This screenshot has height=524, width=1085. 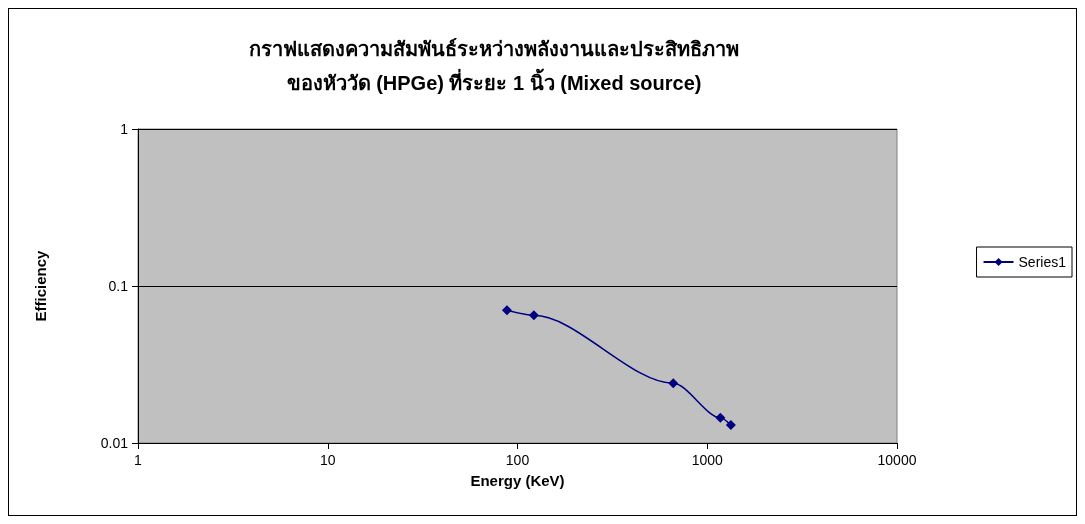 I want to click on y-tick-label: 1, so click(x=124, y=129).